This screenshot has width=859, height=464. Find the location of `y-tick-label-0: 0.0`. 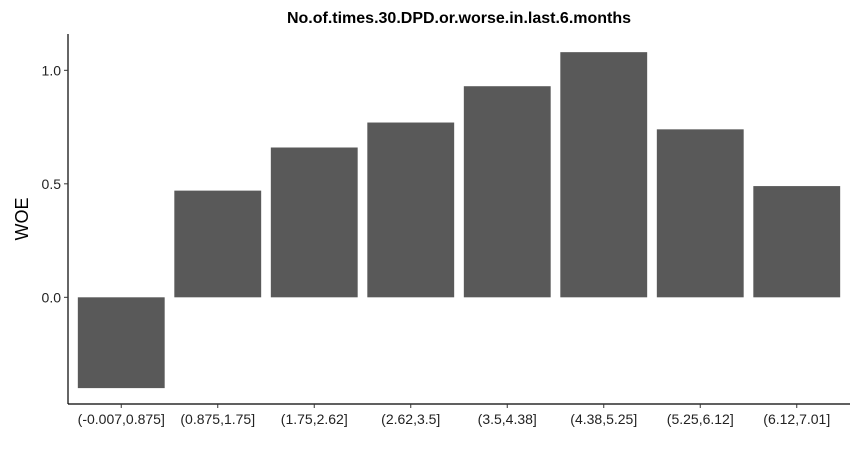

y-tick-label-0: 0.0 is located at coordinates (52, 297).